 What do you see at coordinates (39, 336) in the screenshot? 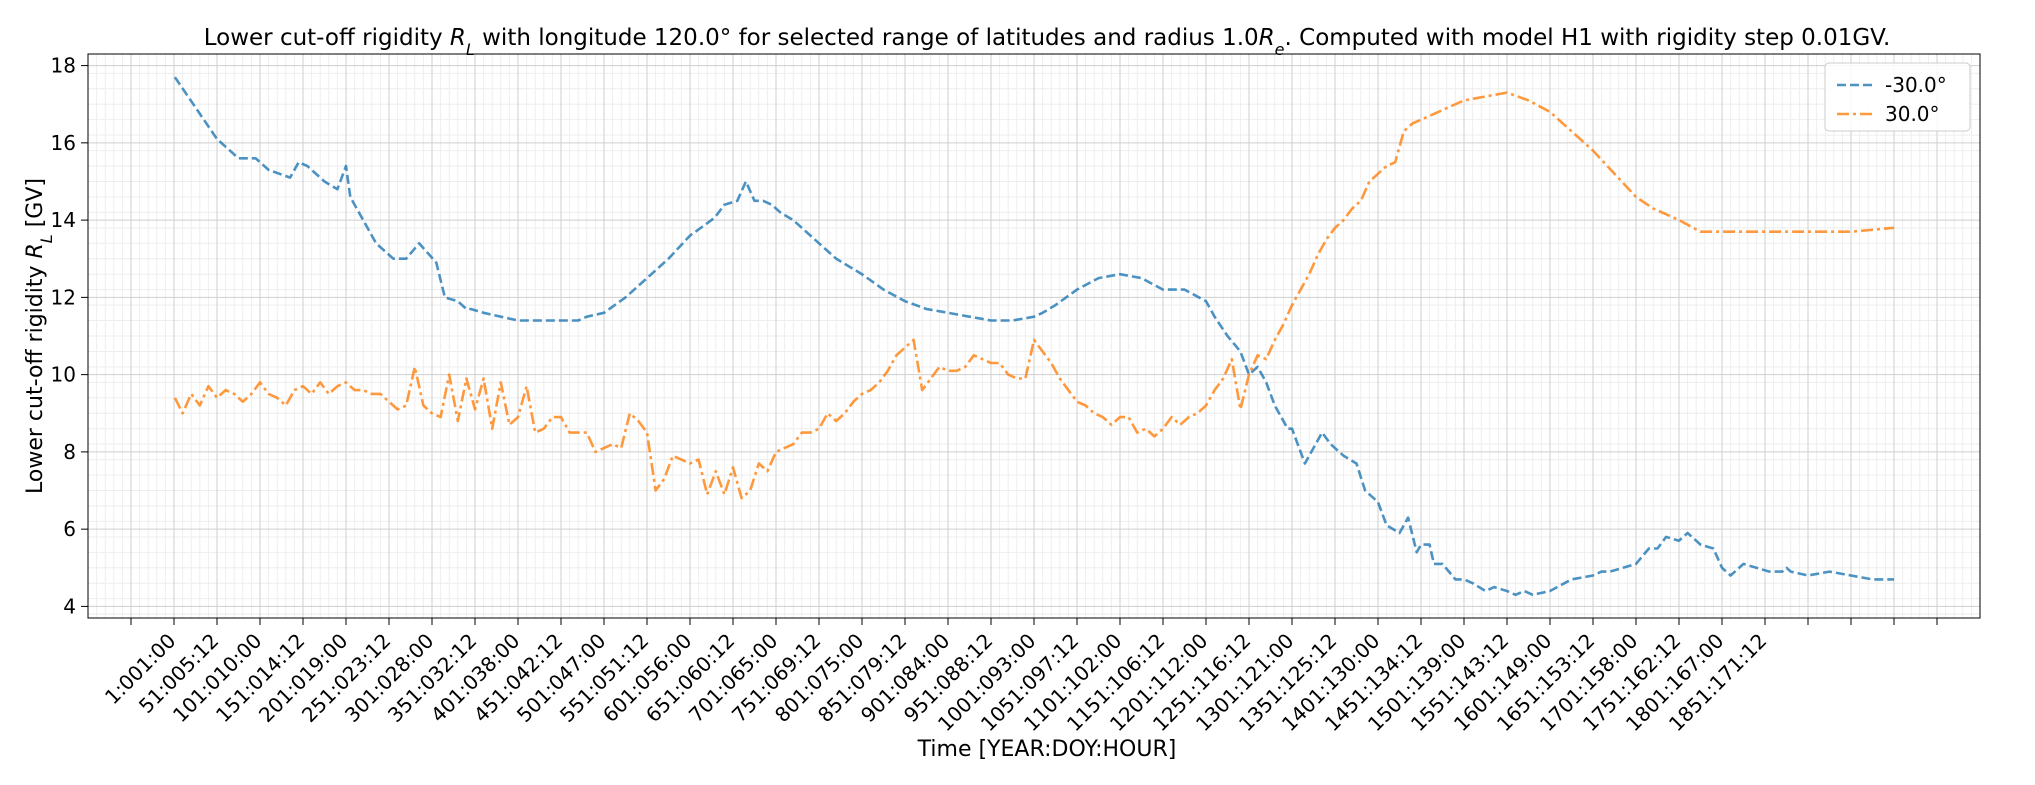
I see `y-axis-label: Lower cut-off rigidity RL​ [GV]` at bounding box center [39, 336].